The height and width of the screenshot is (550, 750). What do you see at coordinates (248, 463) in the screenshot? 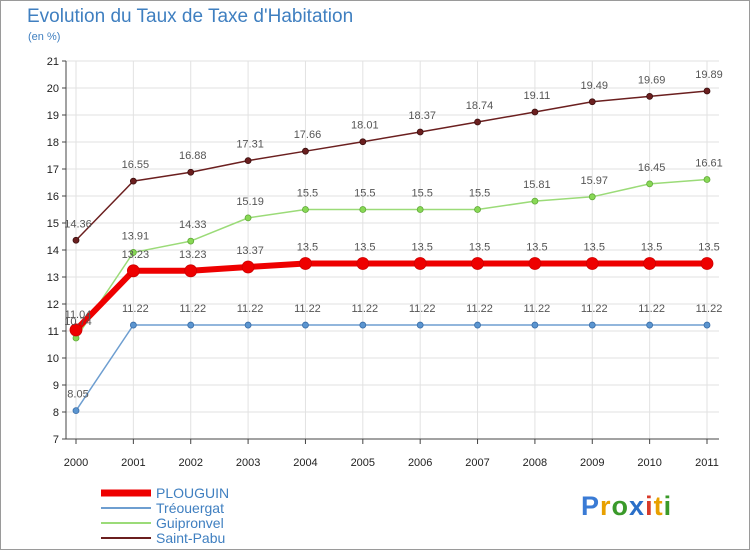
I see `x-tick-label: 2003` at bounding box center [248, 463].